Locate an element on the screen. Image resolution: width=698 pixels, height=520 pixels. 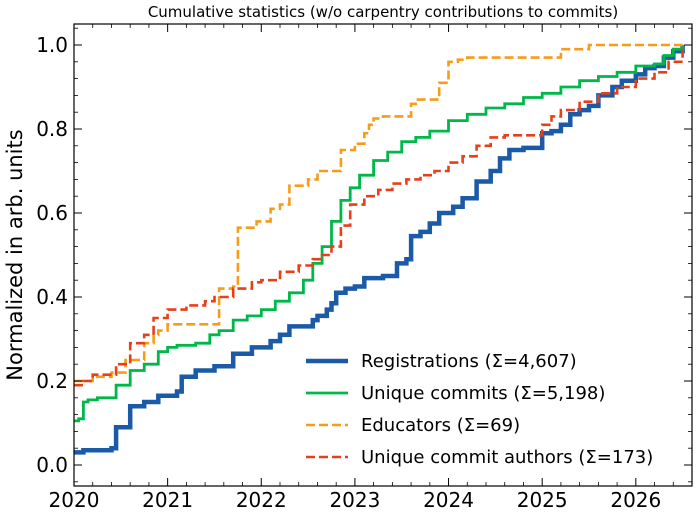
y-tick-label: 0.8 is located at coordinates (52, 129).